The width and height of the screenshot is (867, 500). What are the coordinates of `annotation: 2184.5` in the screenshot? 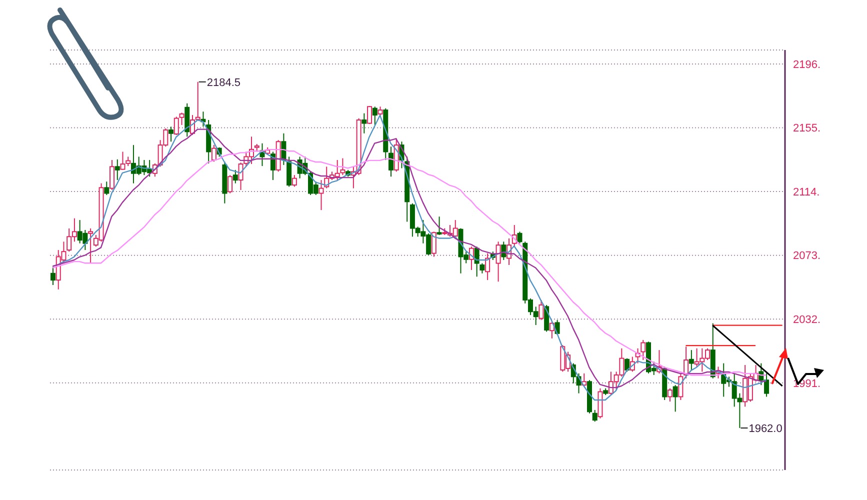 It's located at (223, 82).